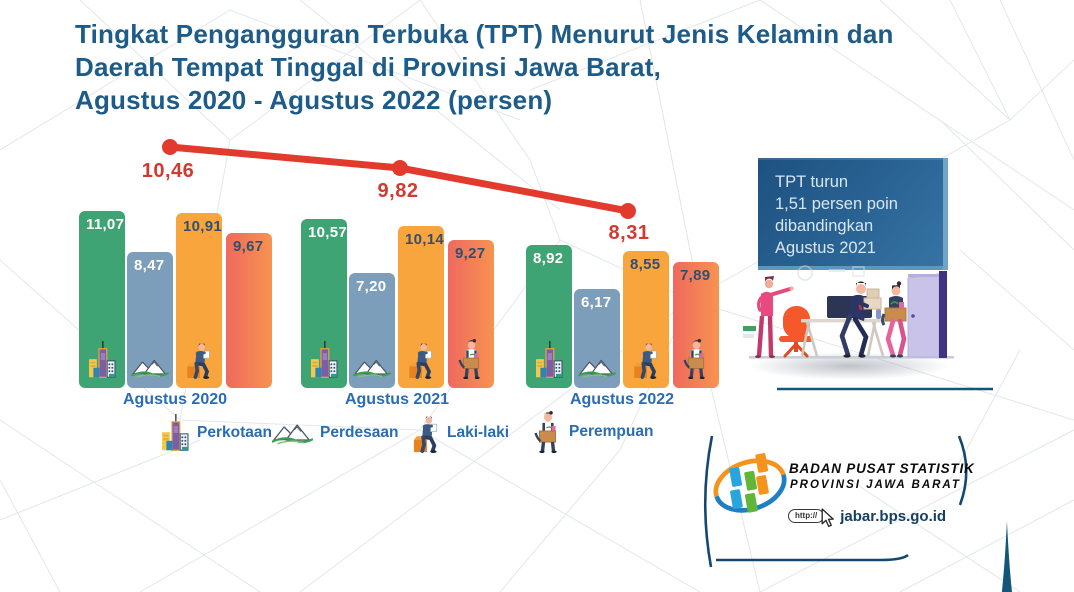  Describe the element at coordinates (175, 399) in the screenshot. I see `category-label-agustus-2020: Agustus 2020` at that location.